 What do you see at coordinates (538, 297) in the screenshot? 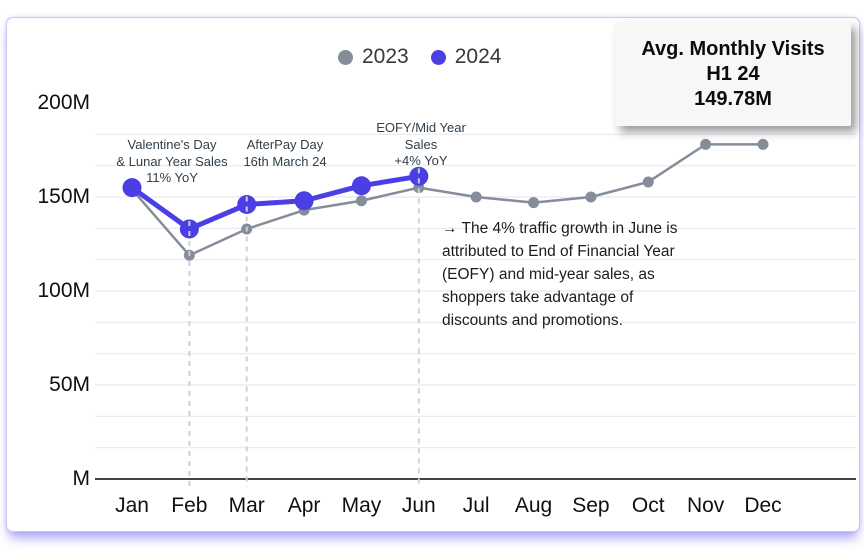
I see `note-line: shoppers take advantage of` at bounding box center [538, 297].